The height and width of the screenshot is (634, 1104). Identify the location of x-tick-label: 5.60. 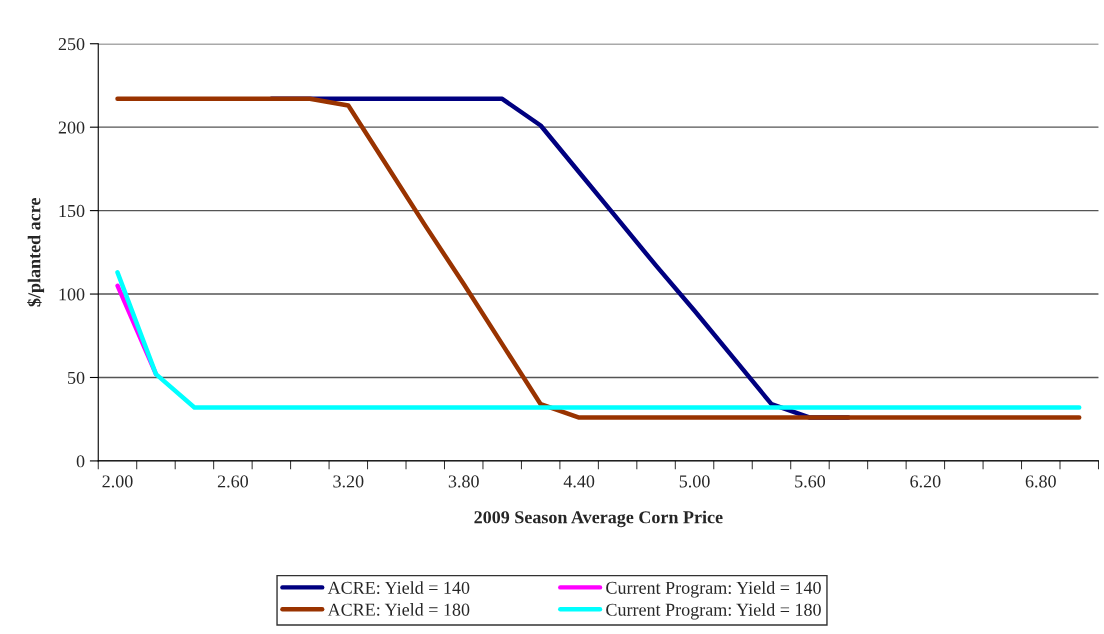
(810, 481).